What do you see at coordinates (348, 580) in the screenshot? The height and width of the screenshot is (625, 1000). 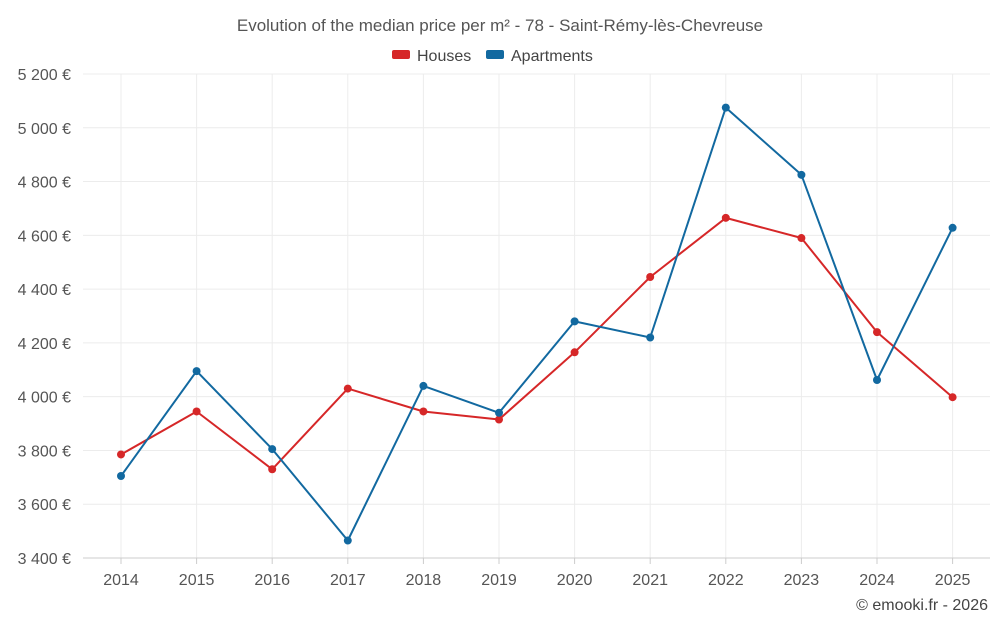 I see `x-tick-label-2017: 2017` at bounding box center [348, 580].